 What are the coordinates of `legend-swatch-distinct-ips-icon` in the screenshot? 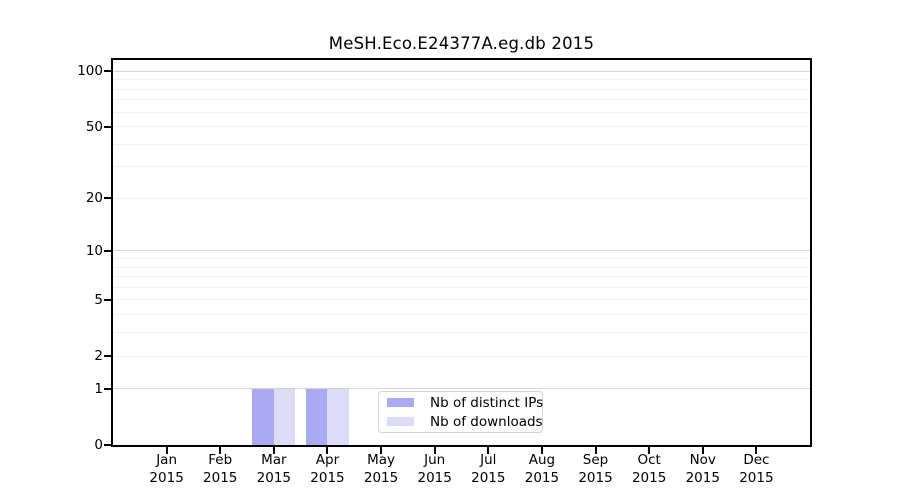 It's located at (400, 402).